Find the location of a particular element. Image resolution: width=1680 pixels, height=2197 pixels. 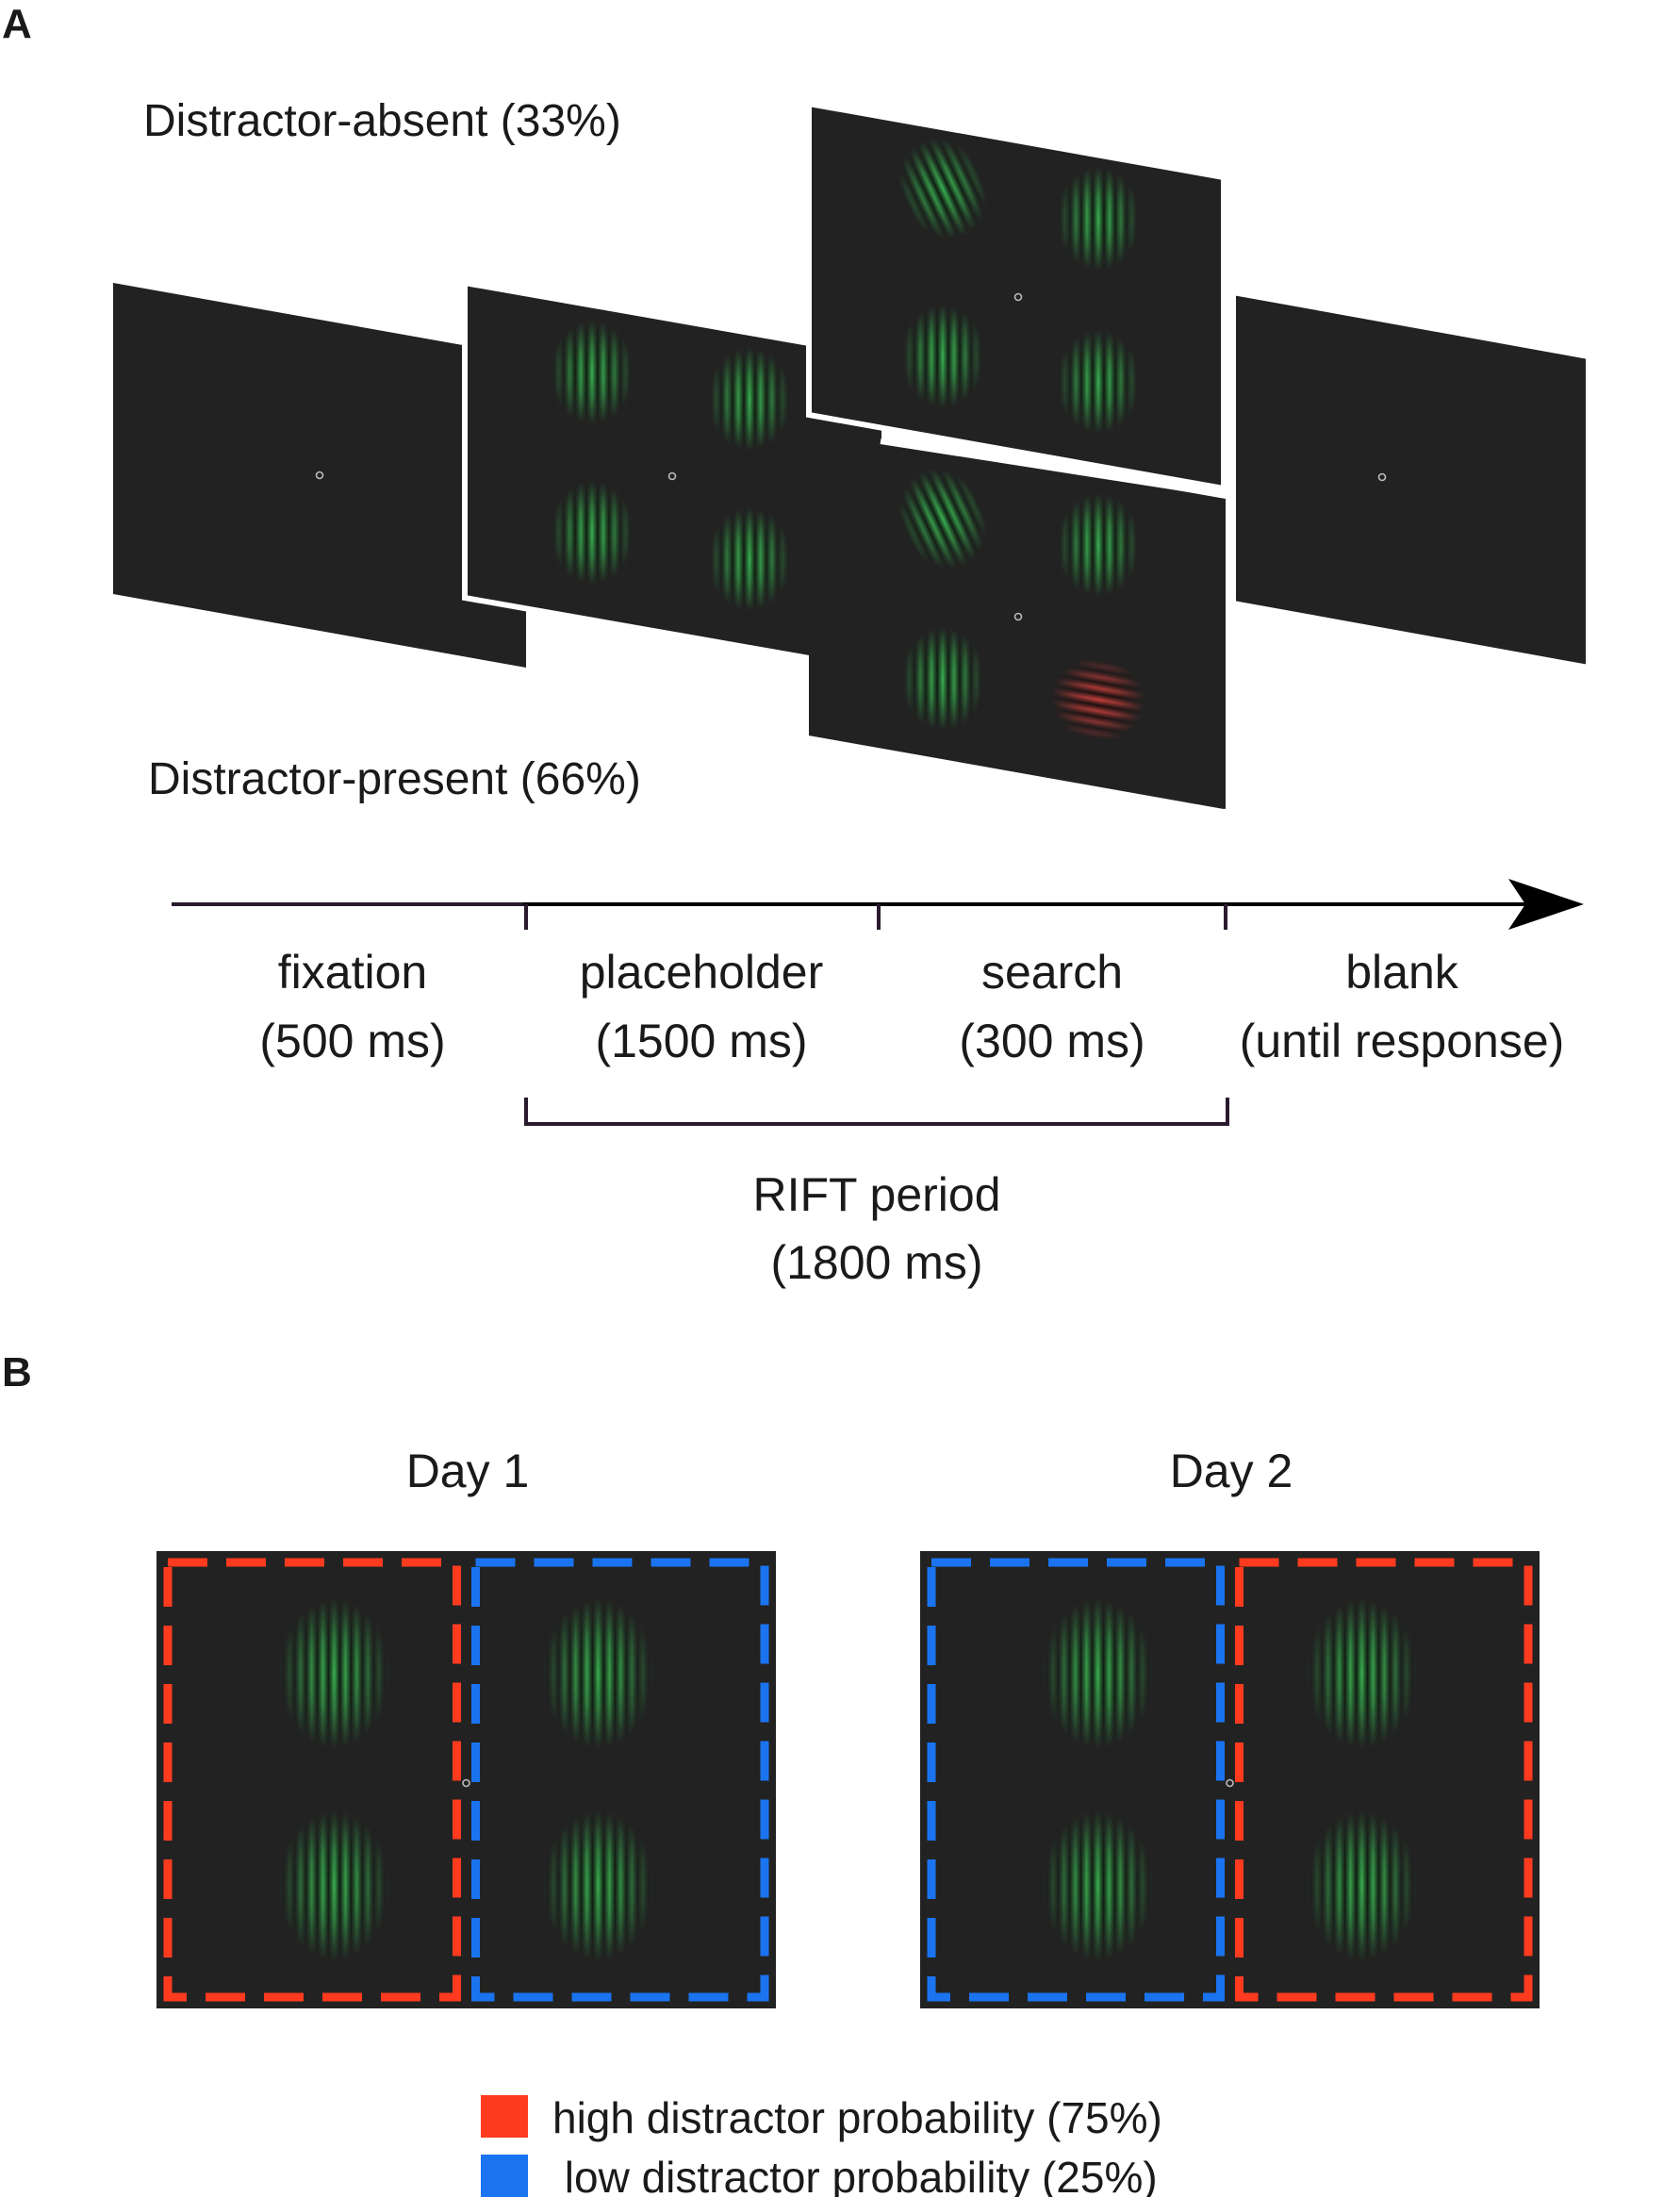

day-1-screen is located at coordinates (466, 1779).